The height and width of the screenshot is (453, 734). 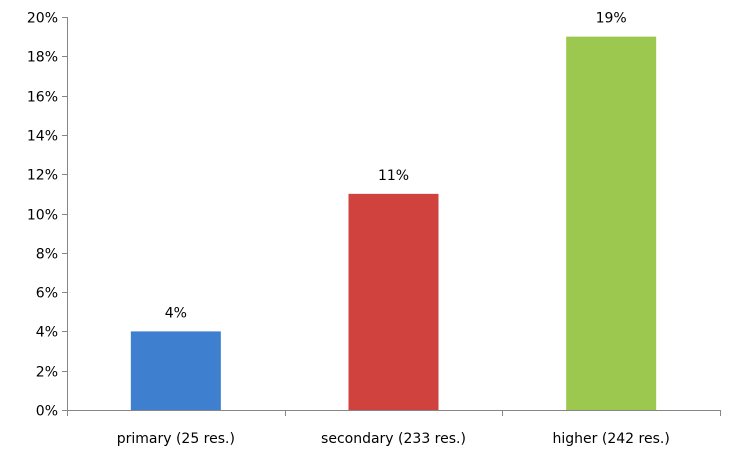 I want to click on bar-data-label: 4%, so click(x=176, y=313).